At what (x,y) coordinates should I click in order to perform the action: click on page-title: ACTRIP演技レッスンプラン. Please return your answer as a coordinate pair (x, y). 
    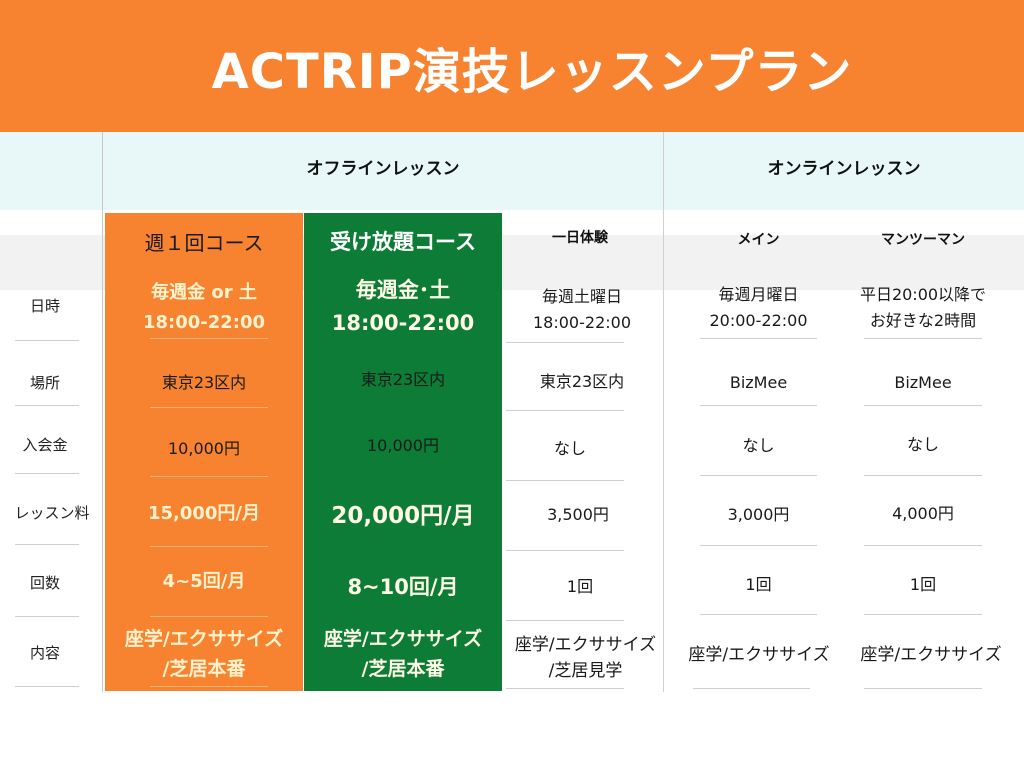
    Looking at the image, I should click on (532, 72).